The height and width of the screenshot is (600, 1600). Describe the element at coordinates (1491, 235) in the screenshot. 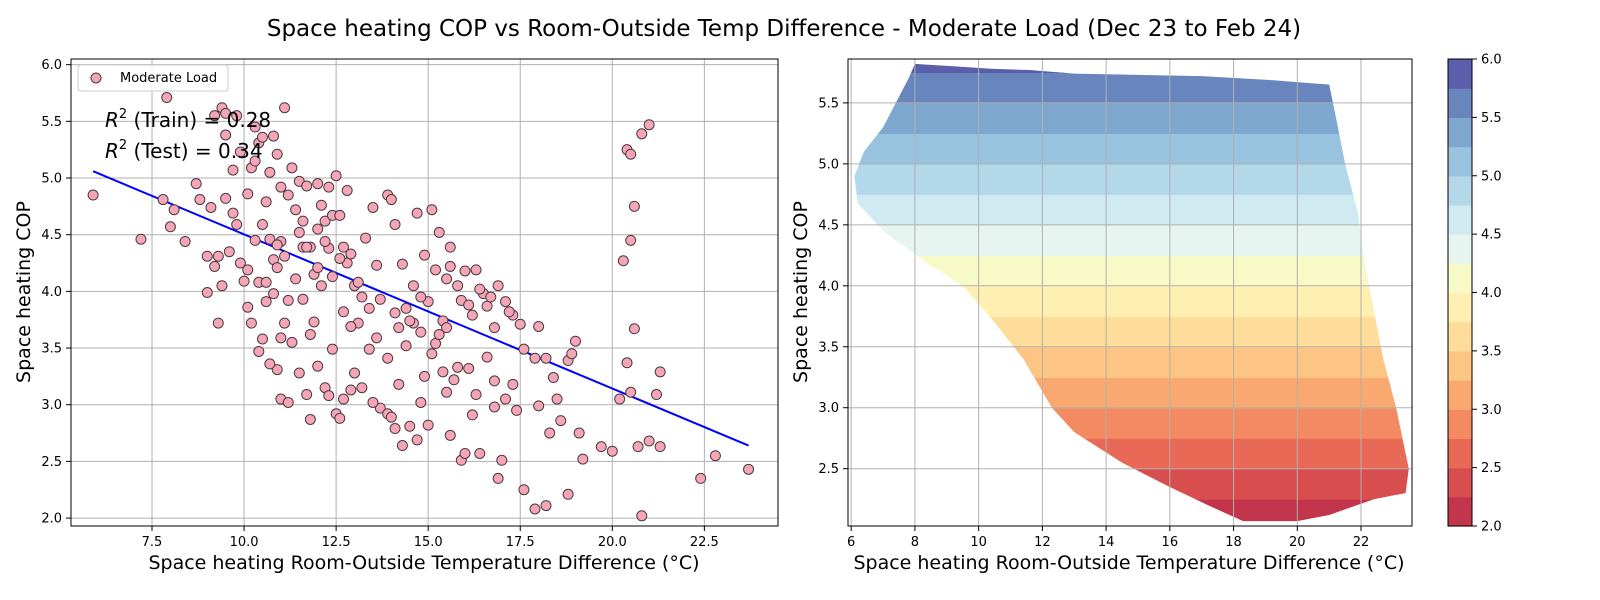

I see `colorbar-tick-label: 4.5` at that location.